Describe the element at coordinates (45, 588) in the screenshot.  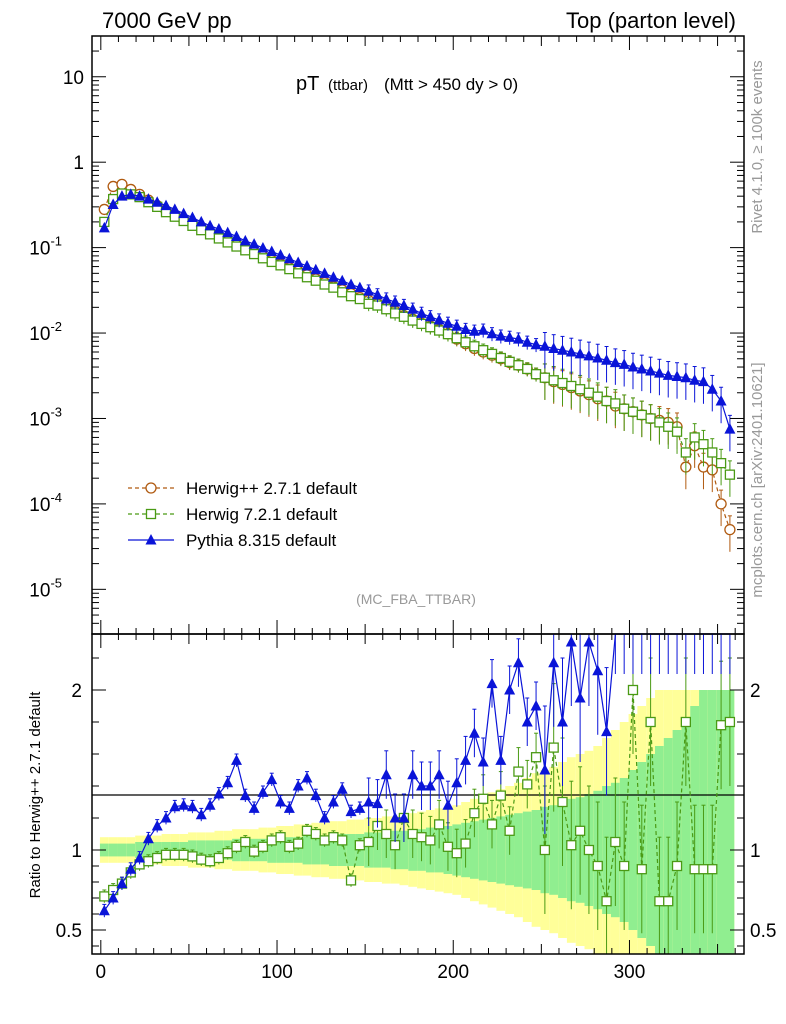
I see `y-tick-label: 10⁻⁵` at that location.